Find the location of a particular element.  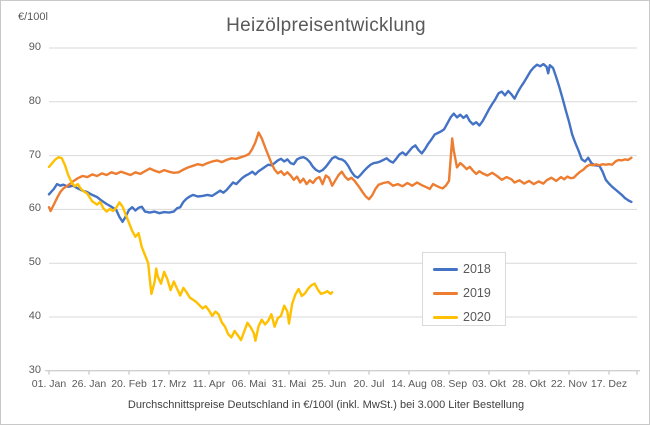

legend-label: 2018 is located at coordinates (477, 269).